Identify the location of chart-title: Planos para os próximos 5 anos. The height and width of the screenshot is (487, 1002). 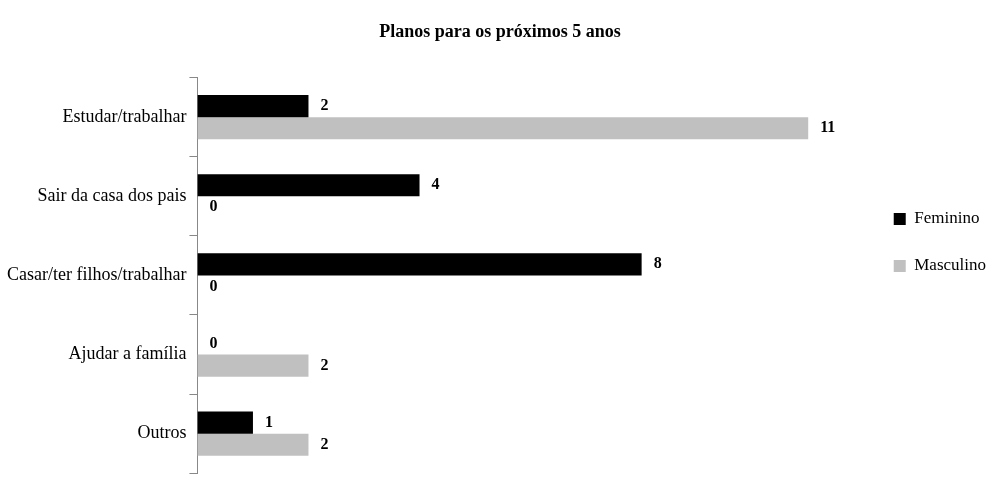
(500, 31).